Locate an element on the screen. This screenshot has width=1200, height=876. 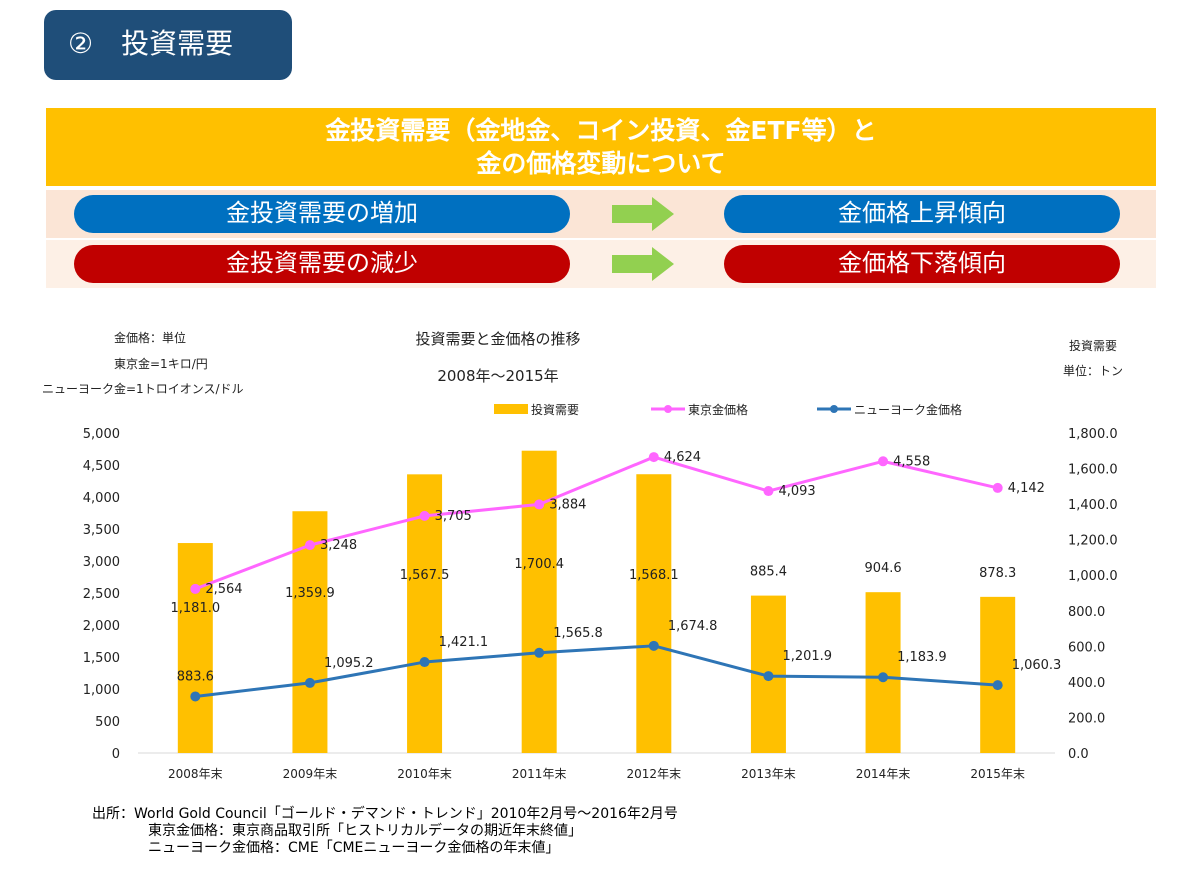
section-title: 投資需要 is located at coordinates (177, 43).